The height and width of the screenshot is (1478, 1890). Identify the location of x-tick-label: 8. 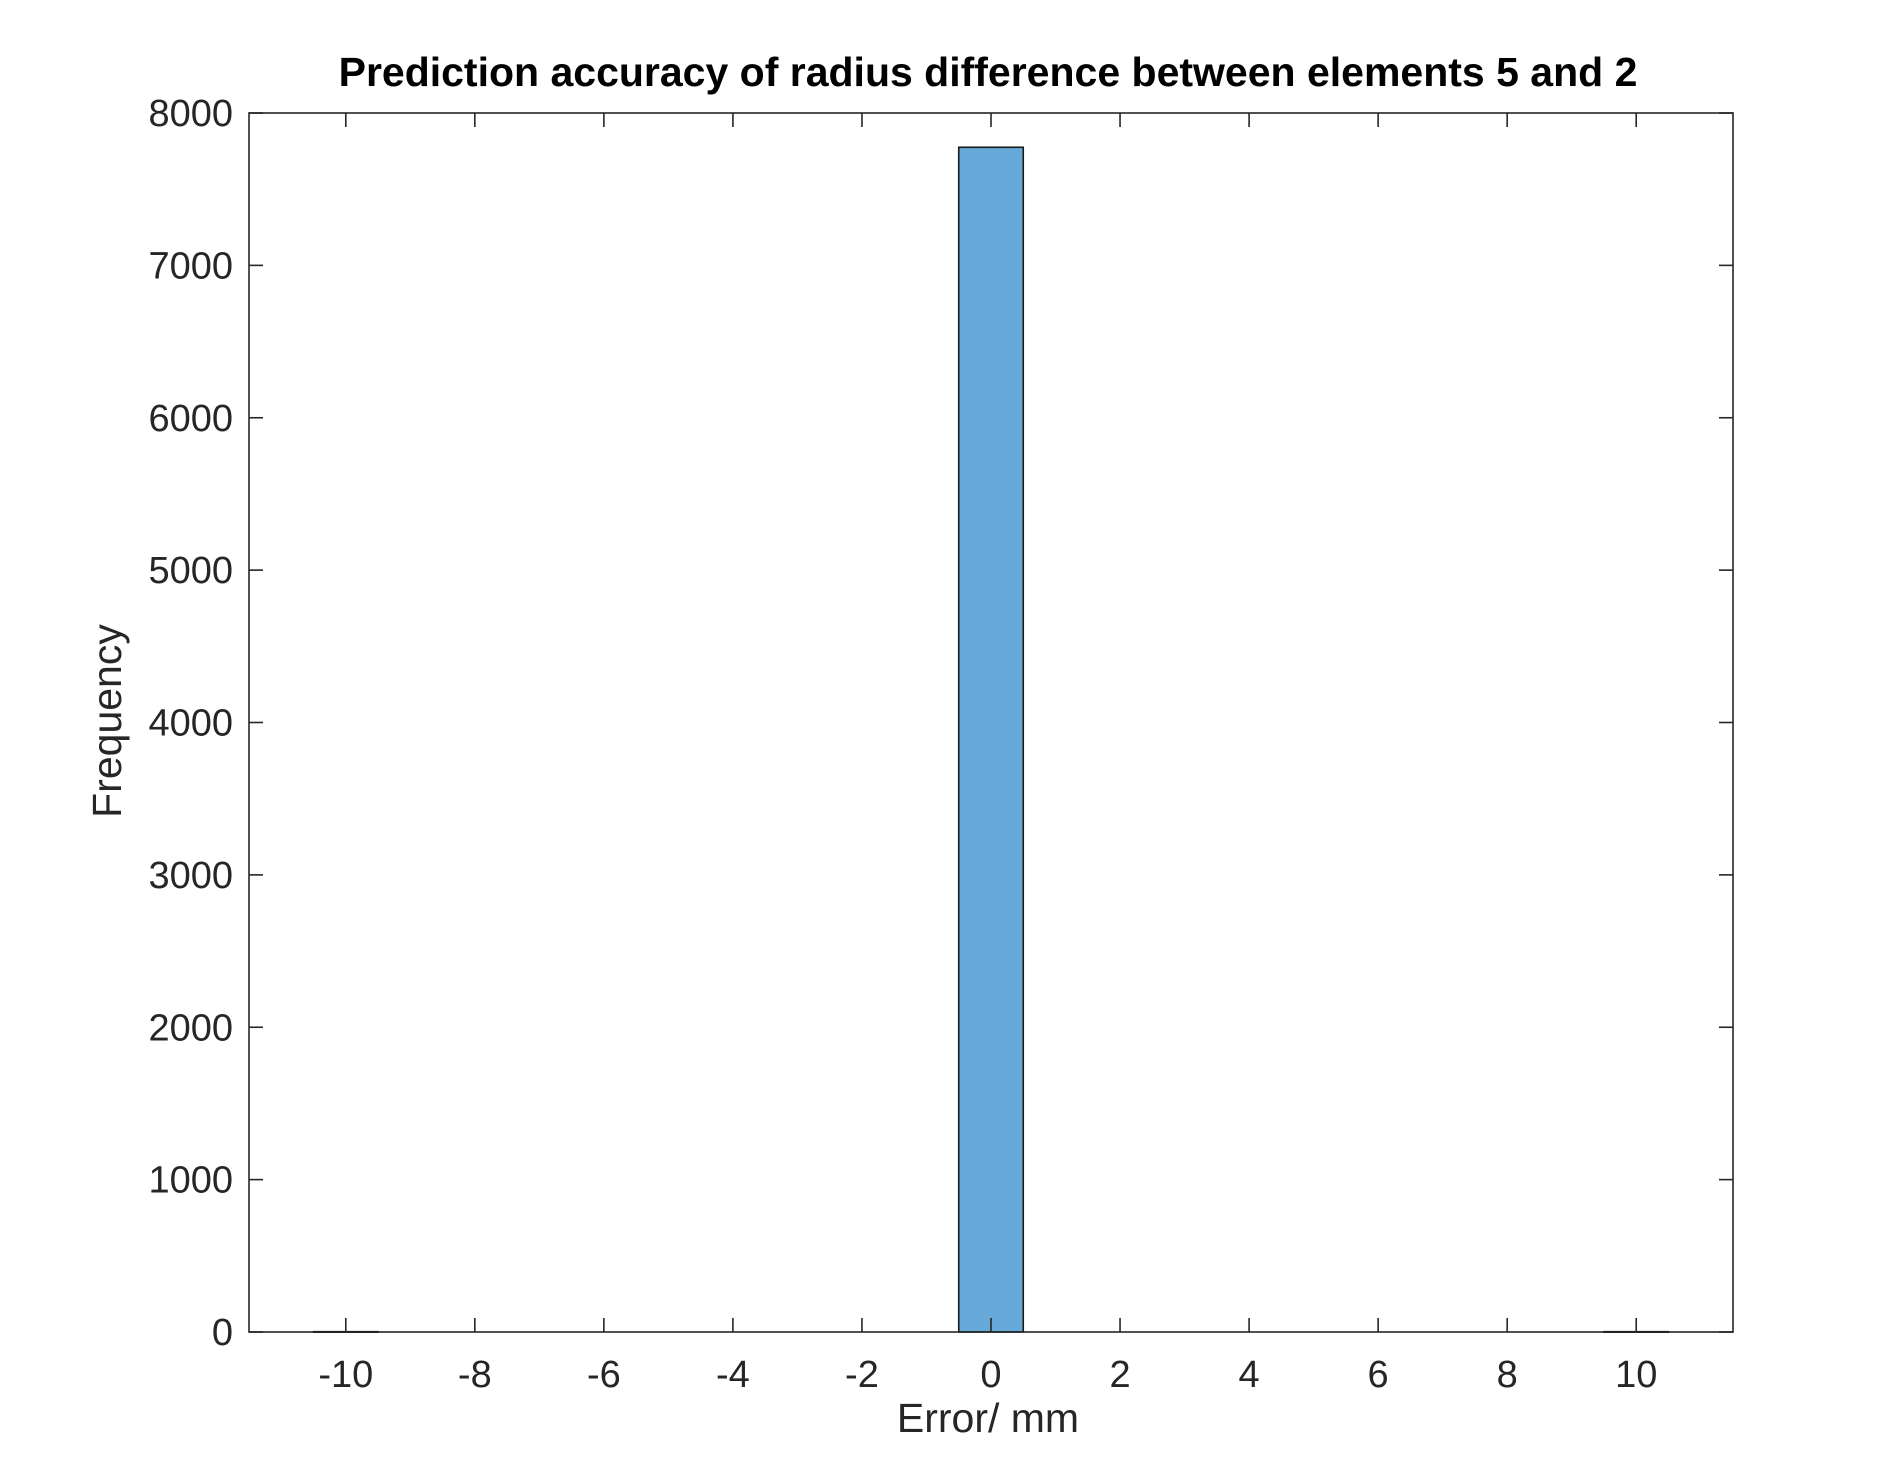
(1507, 1375).